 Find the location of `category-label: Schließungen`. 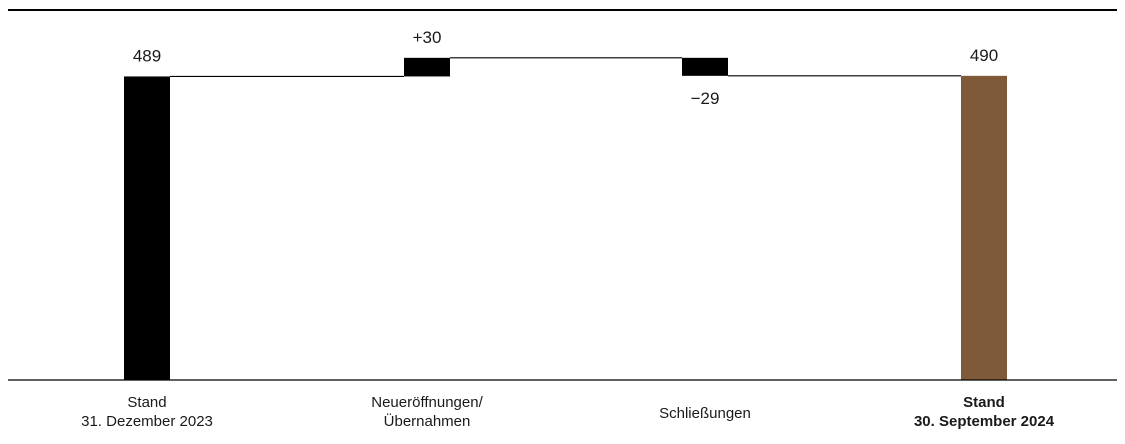

category-label: Schließungen is located at coordinates (705, 413).